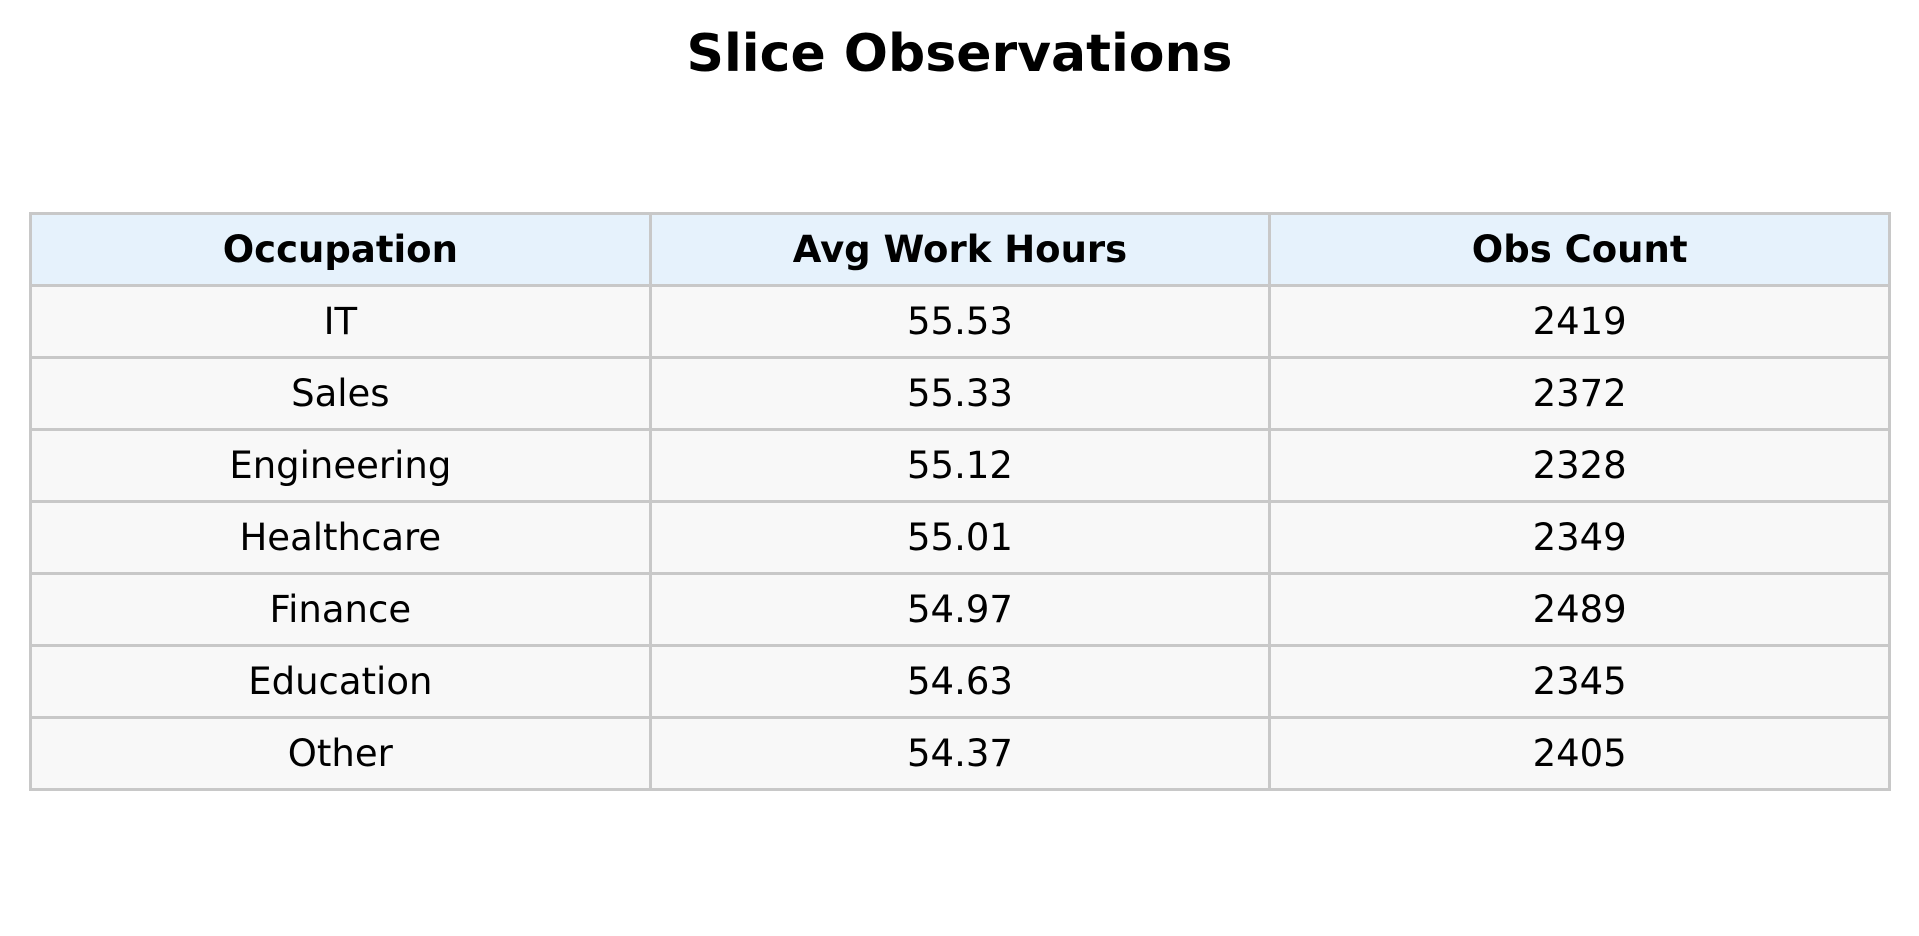 This screenshot has height=936, width=1919. What do you see at coordinates (340, 393) in the screenshot?
I see `cell-occupation: Sales` at bounding box center [340, 393].